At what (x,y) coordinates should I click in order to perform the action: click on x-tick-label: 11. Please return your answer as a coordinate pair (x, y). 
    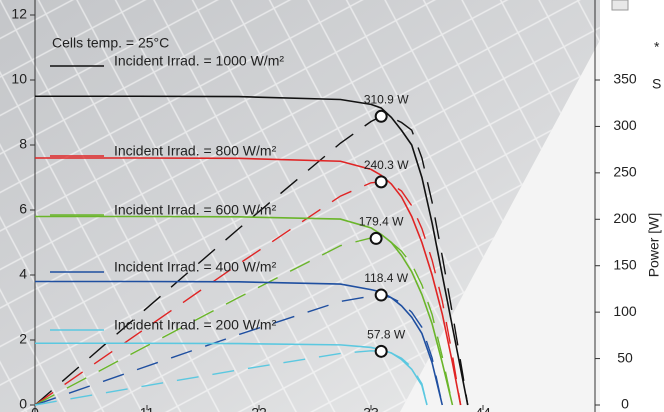
    Looking at the image, I should click on (147, 408).